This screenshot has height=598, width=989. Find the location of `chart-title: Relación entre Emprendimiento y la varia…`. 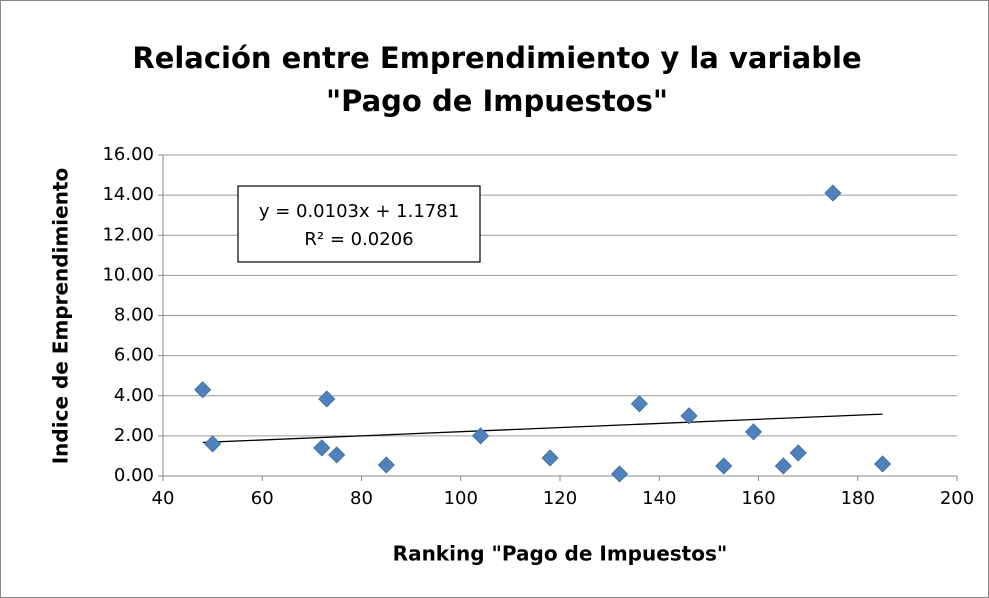

chart-title: Relación entre Emprendimiento y la varia… is located at coordinates (496, 58).